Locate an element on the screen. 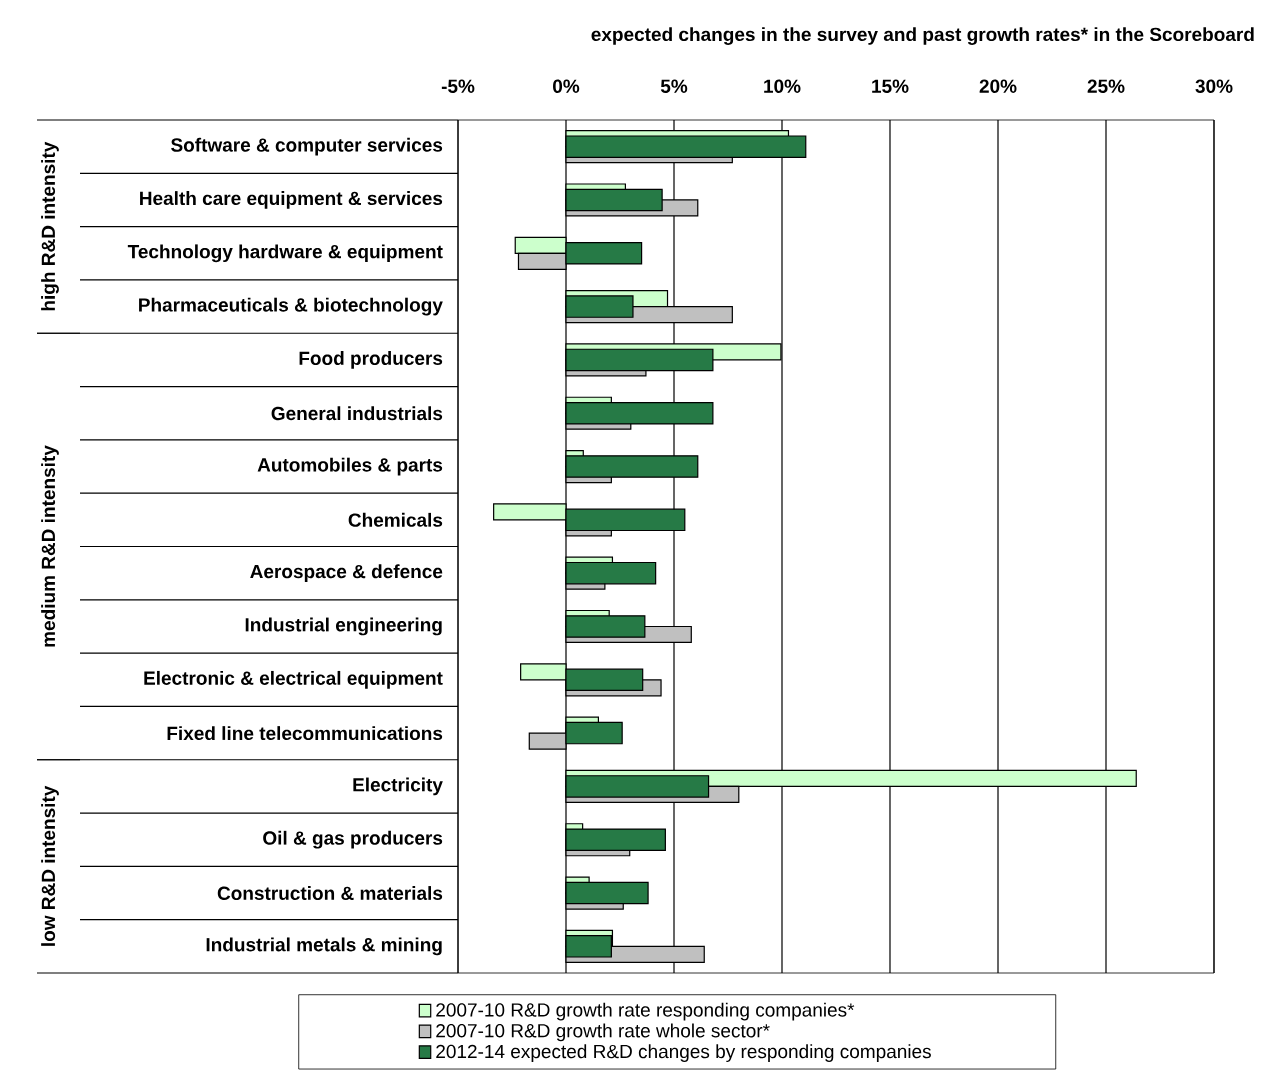  x-tick-label: 30% is located at coordinates (1214, 86).